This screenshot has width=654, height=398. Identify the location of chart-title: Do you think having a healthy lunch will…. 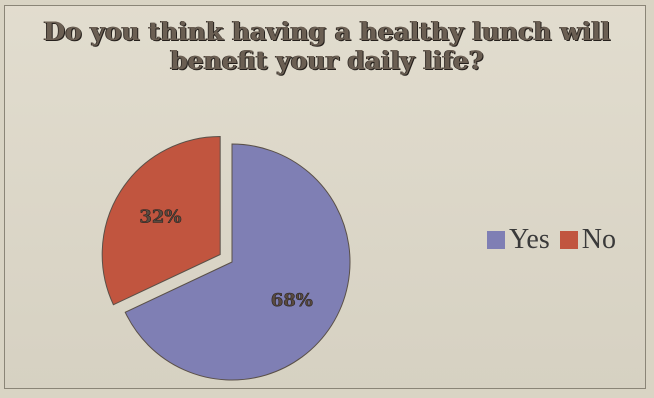
(327, 46).